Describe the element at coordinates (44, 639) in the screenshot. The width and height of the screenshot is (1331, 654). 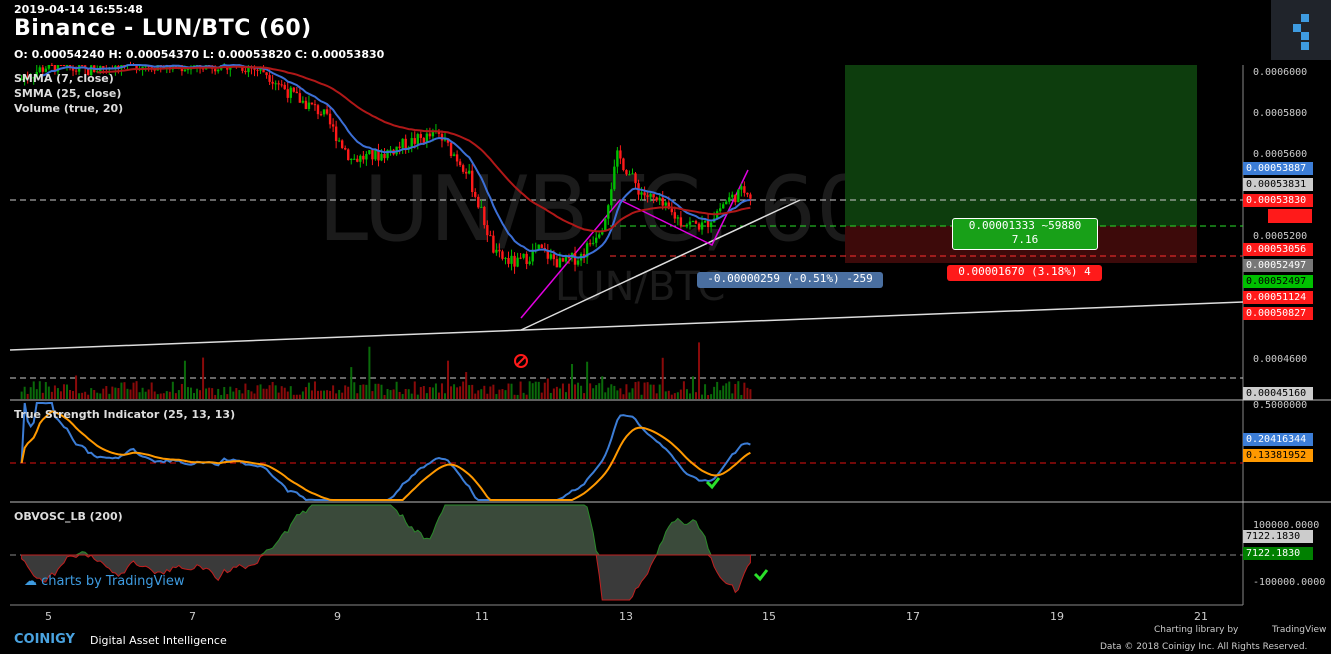
I see `coinigy-brand: COINIGY` at that location.